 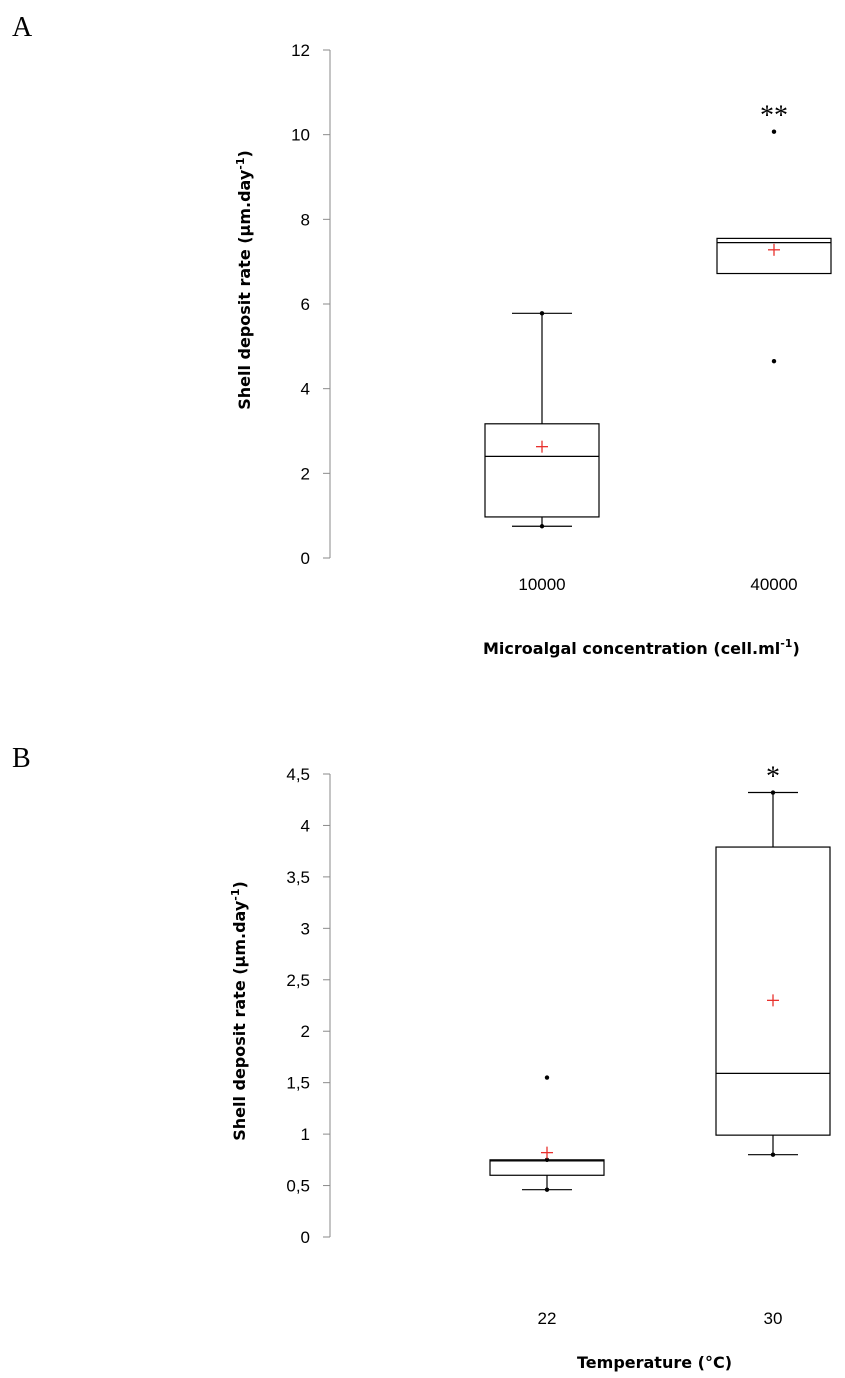 What do you see at coordinates (541, 584) in the screenshot?
I see `category-label: 10000` at bounding box center [541, 584].